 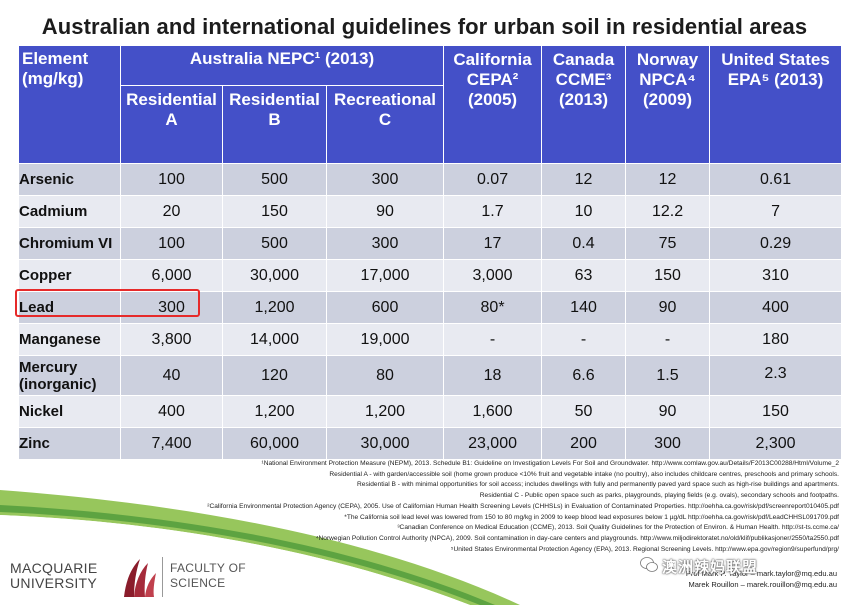 What do you see at coordinates (493, 243) in the screenshot?
I see `value-california: 17` at bounding box center [493, 243].